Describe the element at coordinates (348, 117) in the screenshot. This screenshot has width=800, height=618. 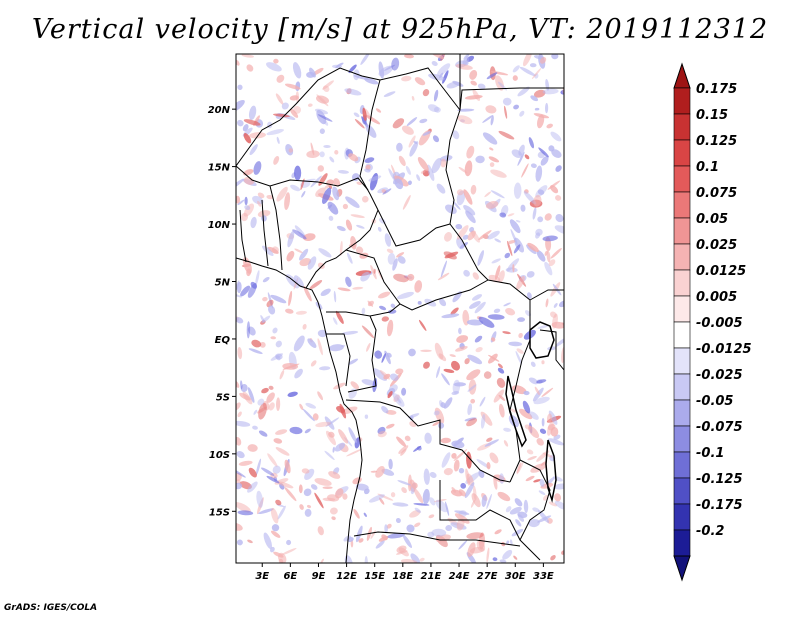
I see `border-niger-algeria` at that location.